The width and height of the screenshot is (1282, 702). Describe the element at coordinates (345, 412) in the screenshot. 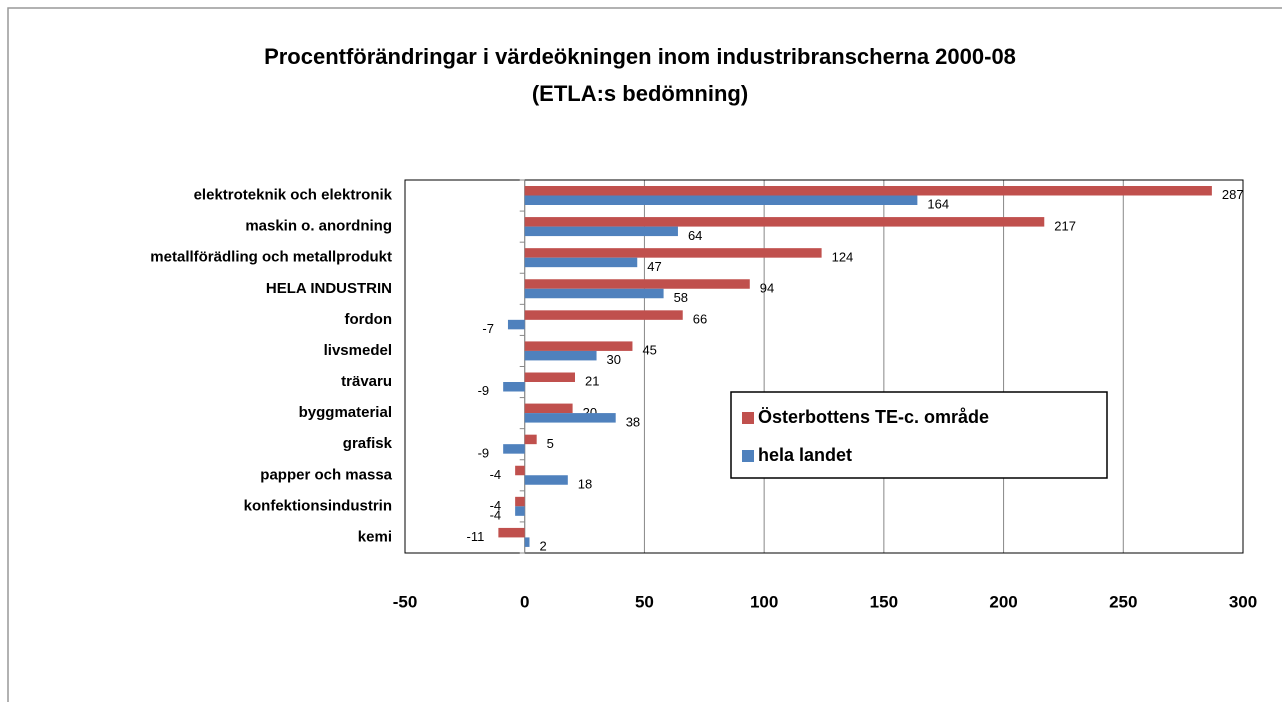

I see `y-tick-label: byggmaterial` at that location.